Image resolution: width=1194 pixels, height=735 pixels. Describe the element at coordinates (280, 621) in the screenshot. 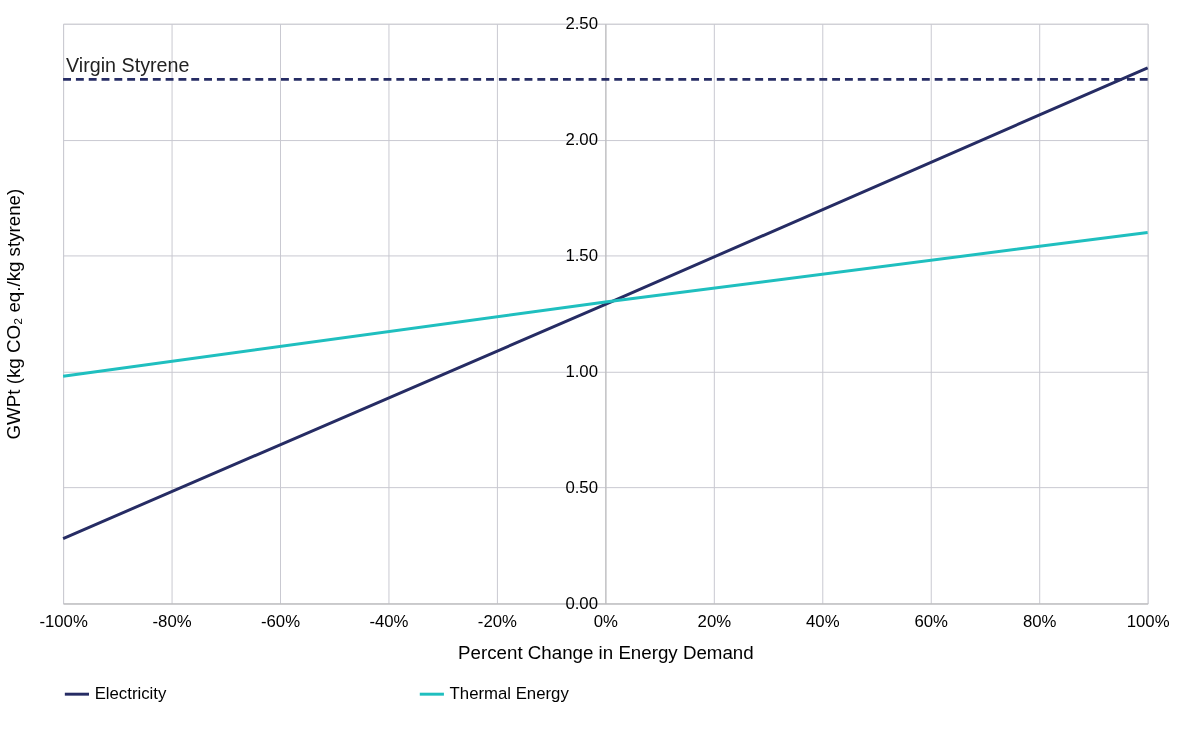

I see `x-tick-label: -60%` at that location.